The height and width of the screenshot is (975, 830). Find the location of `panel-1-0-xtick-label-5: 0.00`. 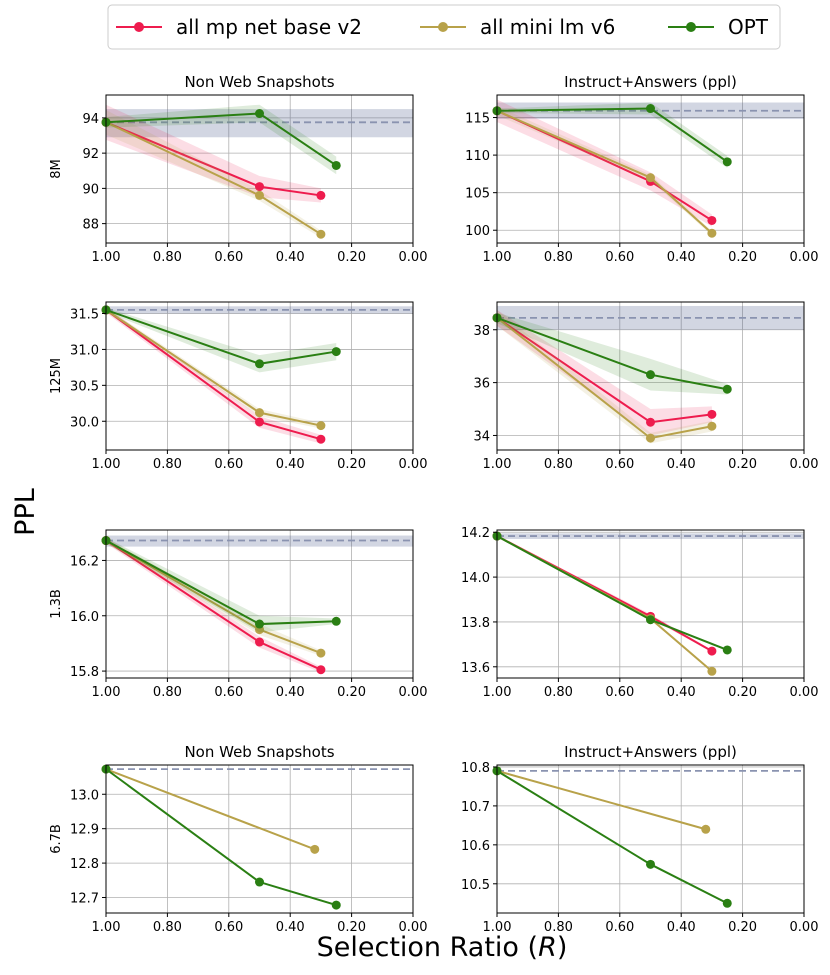

panel-1-0-xtick-label-5: 0.00 is located at coordinates (413, 464).